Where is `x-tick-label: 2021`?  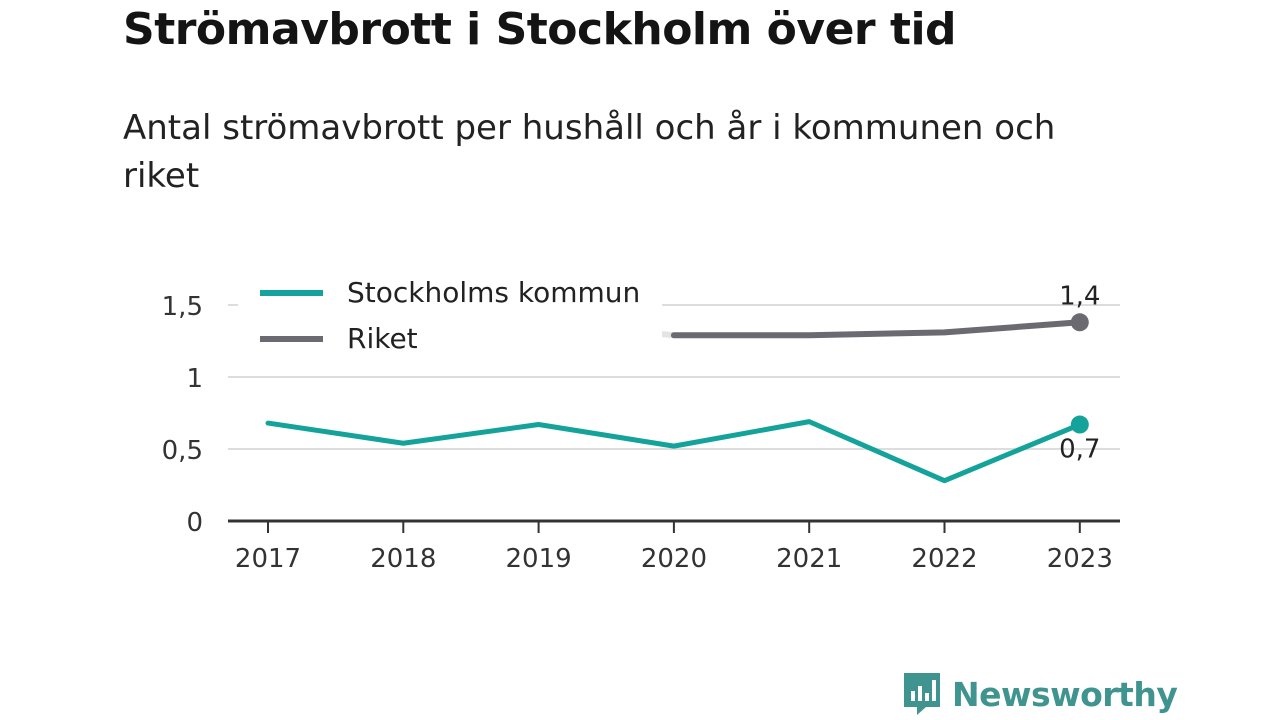
x-tick-label: 2021 is located at coordinates (809, 559).